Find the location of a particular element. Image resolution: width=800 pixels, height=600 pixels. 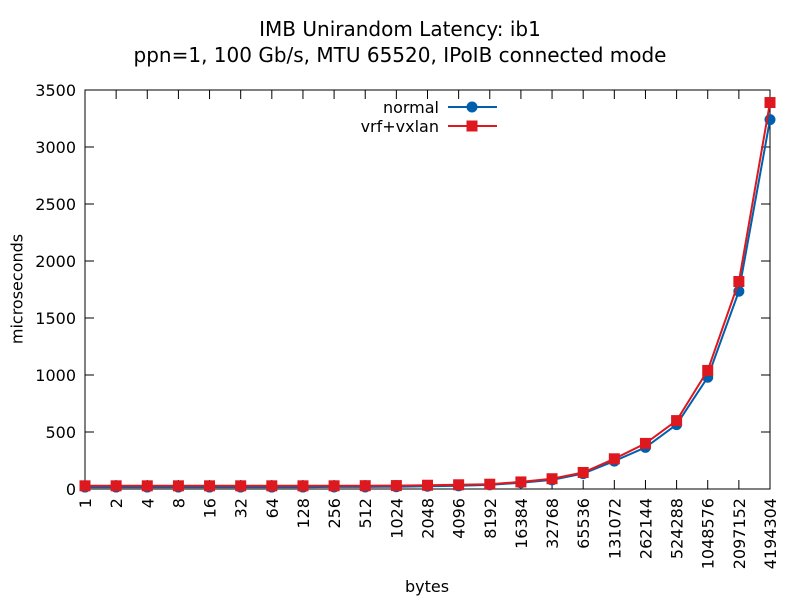

legend-label: vrf+vxlan is located at coordinates (400, 126).